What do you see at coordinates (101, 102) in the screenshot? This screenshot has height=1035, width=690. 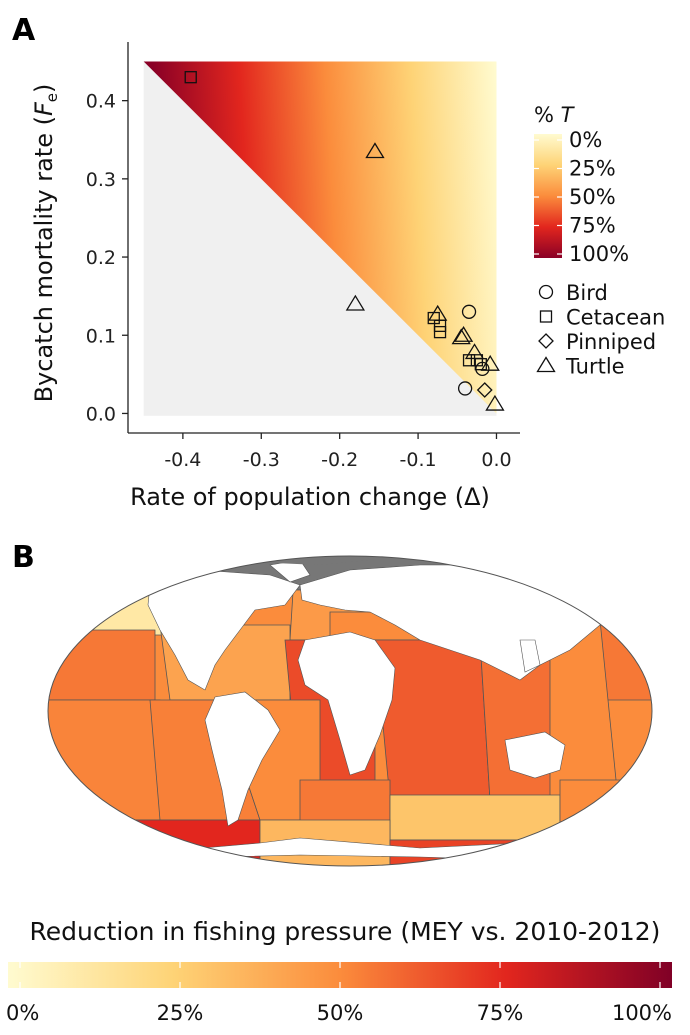 I see `y-tick-label: 0.4` at bounding box center [101, 102].